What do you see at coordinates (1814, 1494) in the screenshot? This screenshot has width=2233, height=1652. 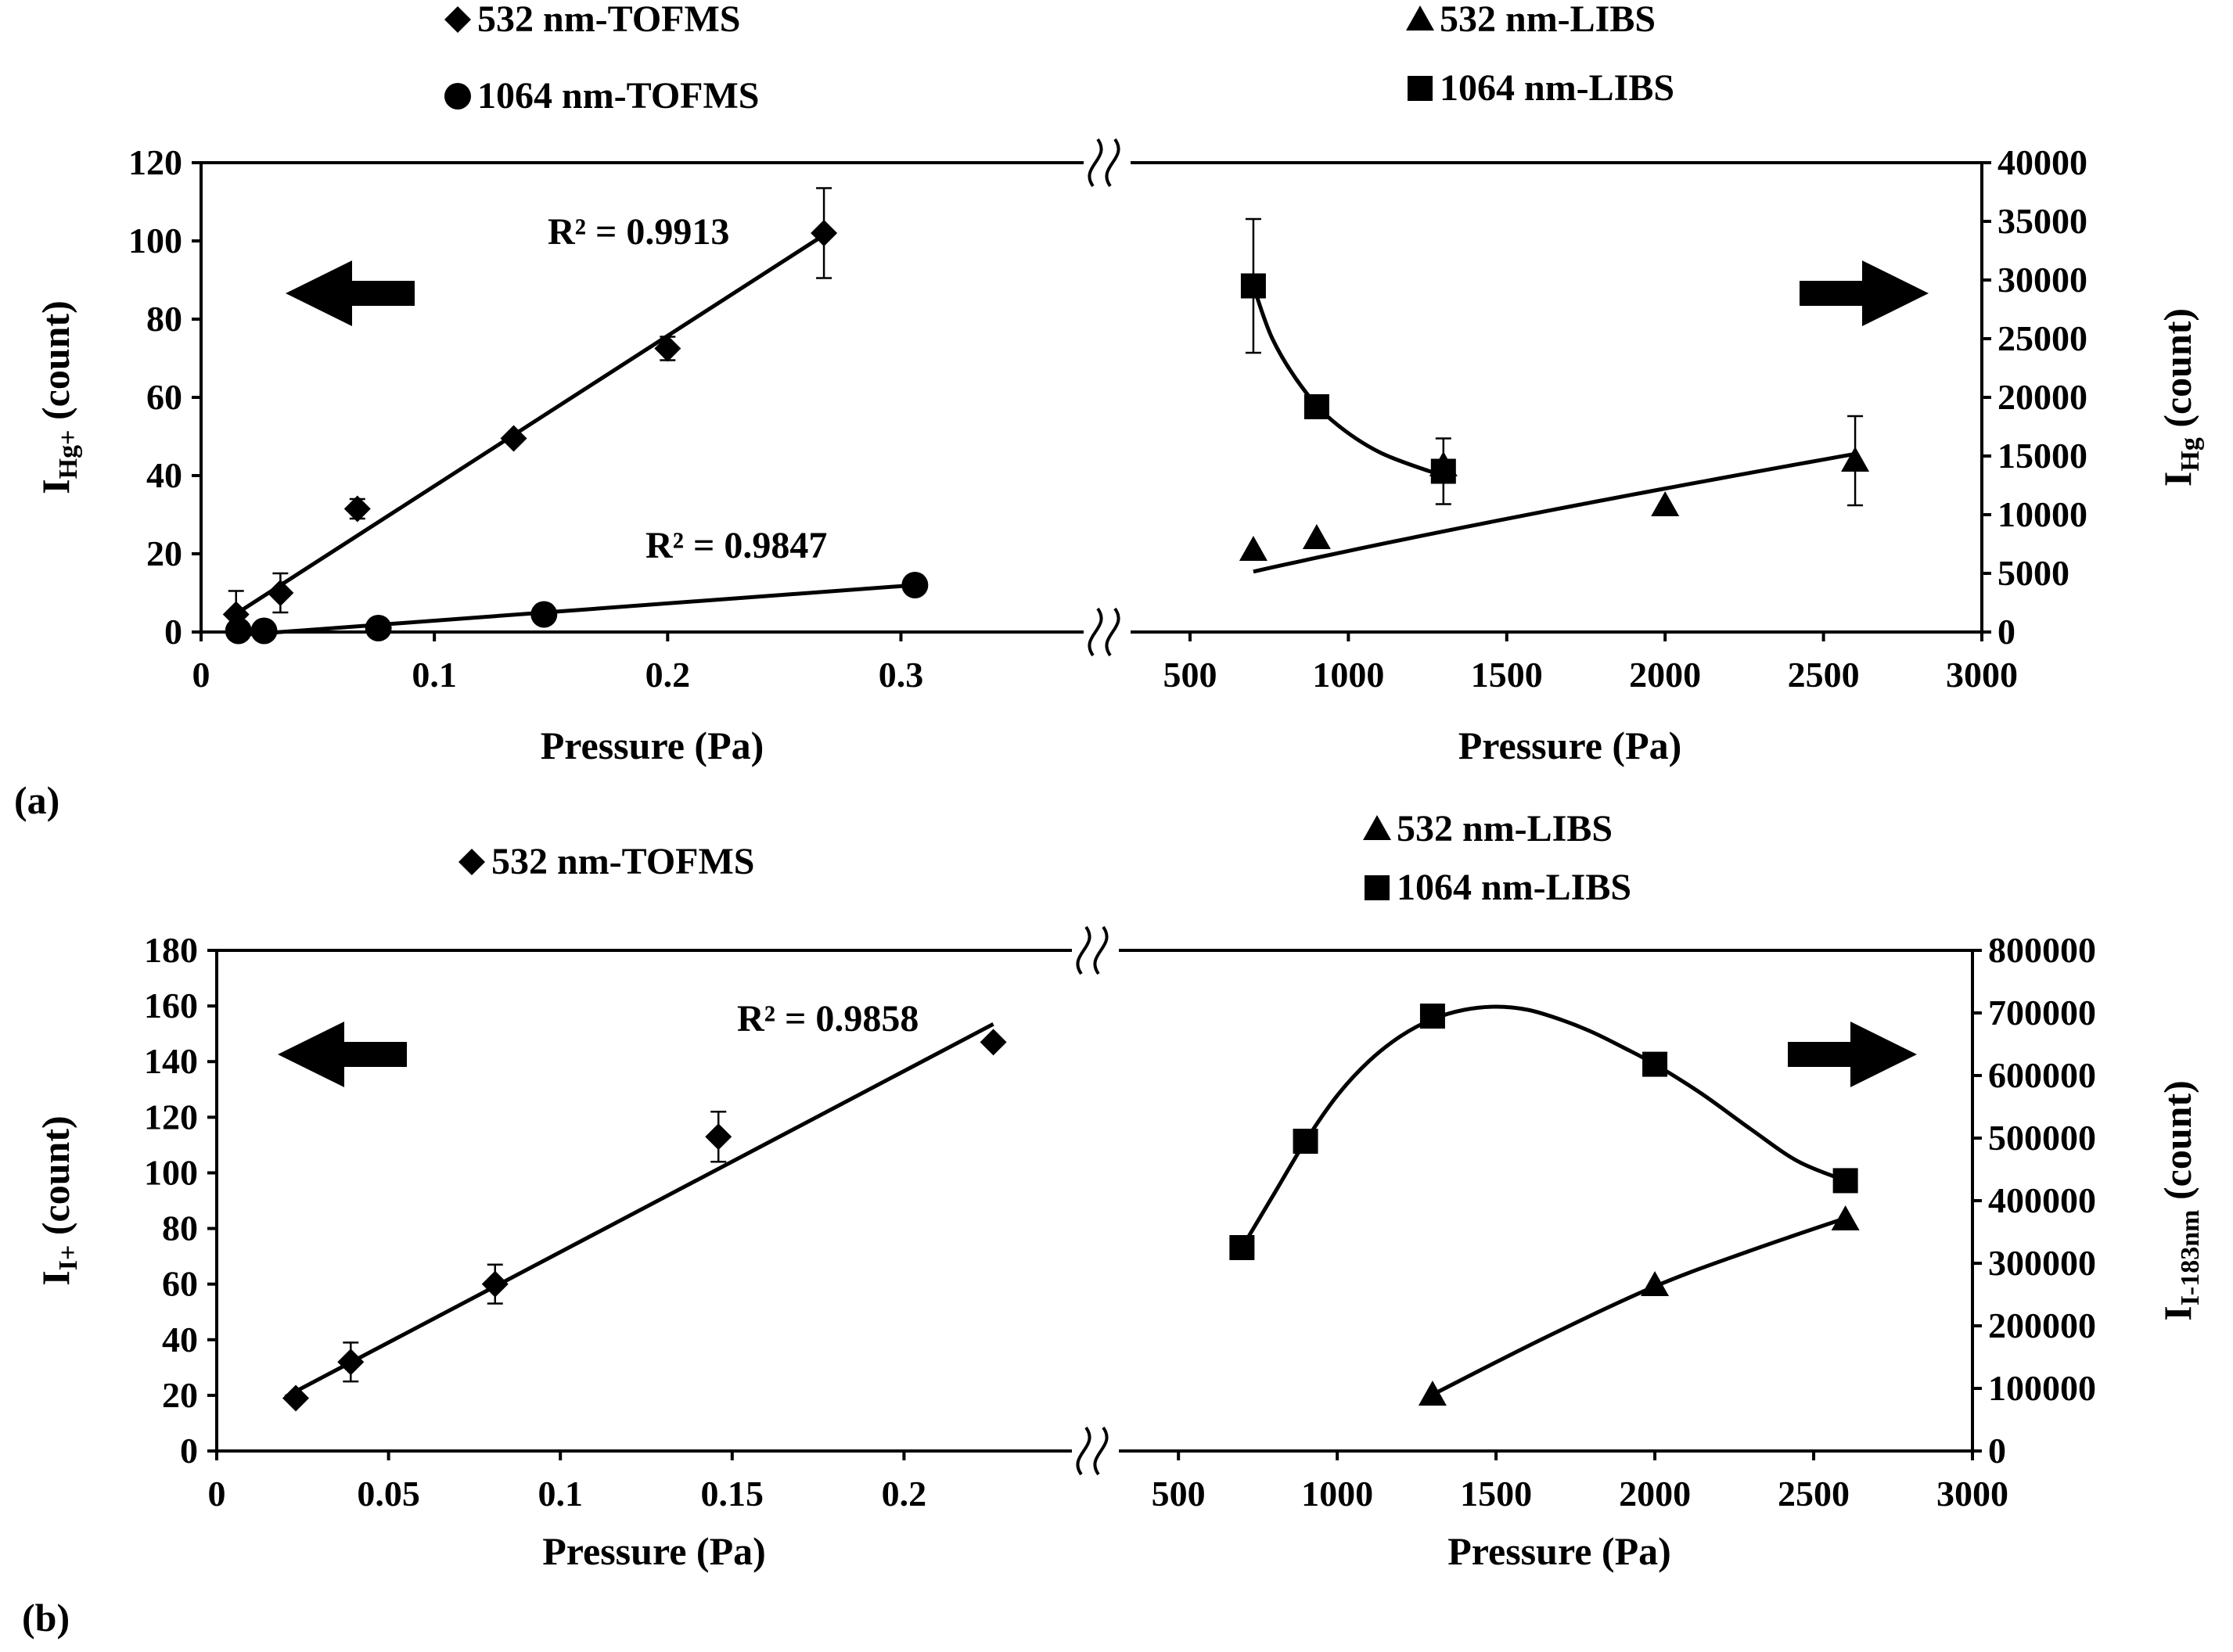 I see `panel-b-right-xtick-label: 2500` at bounding box center [1814, 1494].